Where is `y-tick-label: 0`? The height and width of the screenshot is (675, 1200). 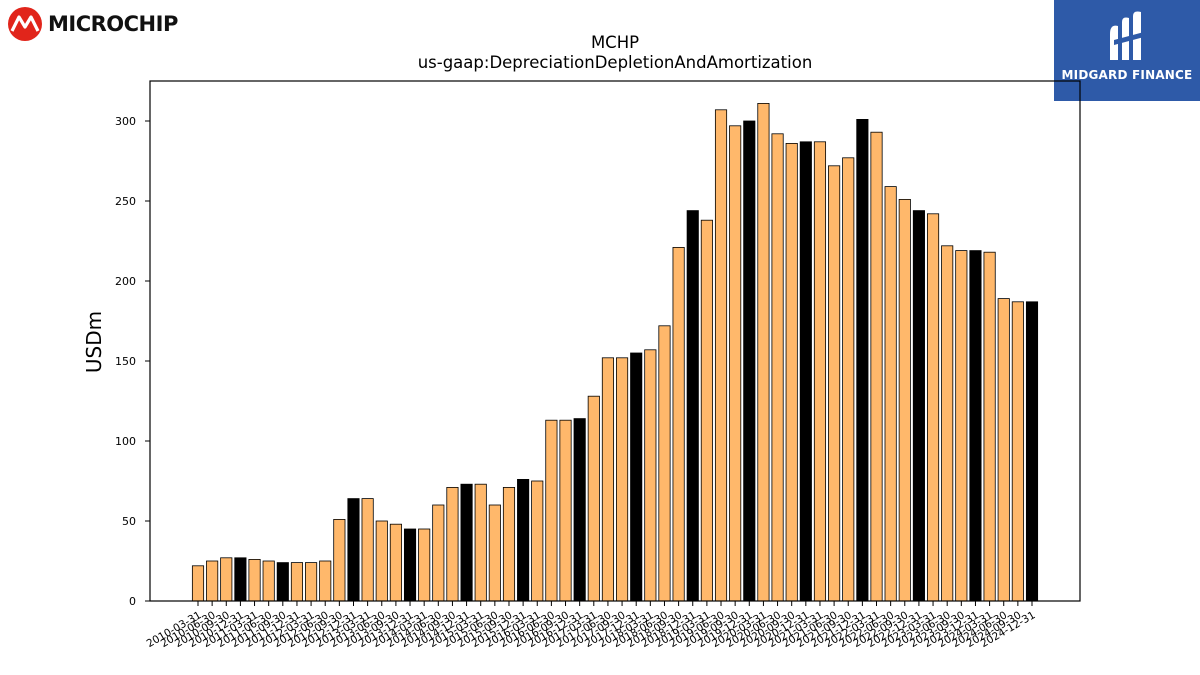
y-tick-label: 0 is located at coordinates (132, 601).